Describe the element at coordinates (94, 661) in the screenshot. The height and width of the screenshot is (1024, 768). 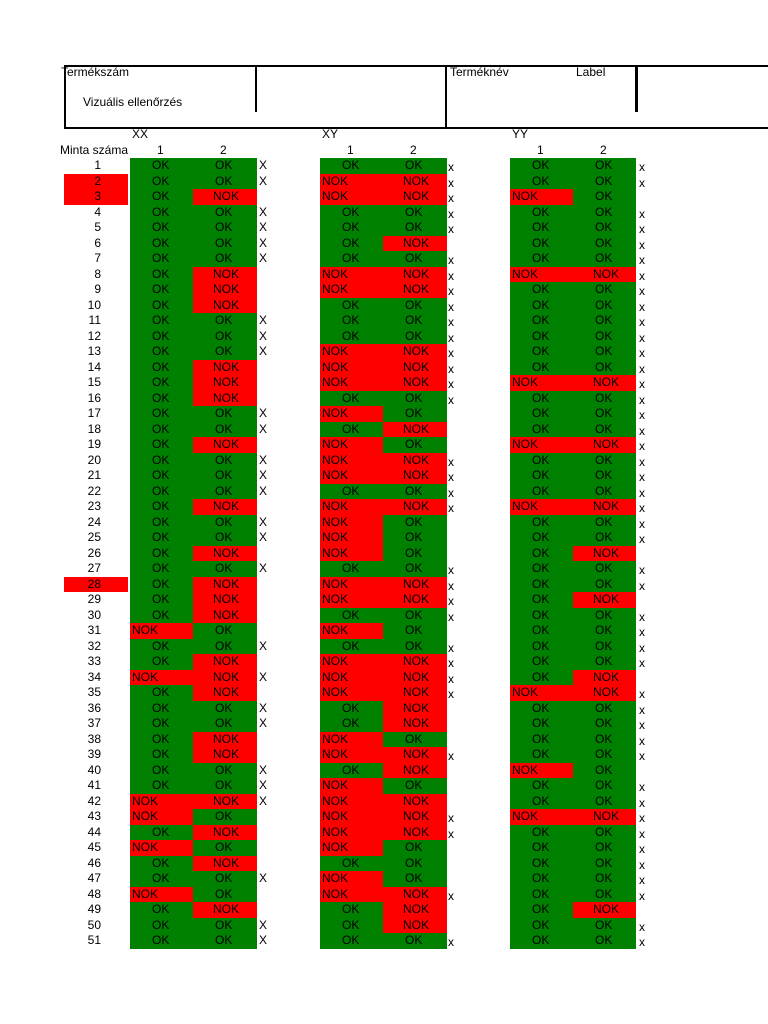
I see `sample-number: 33` at that location.